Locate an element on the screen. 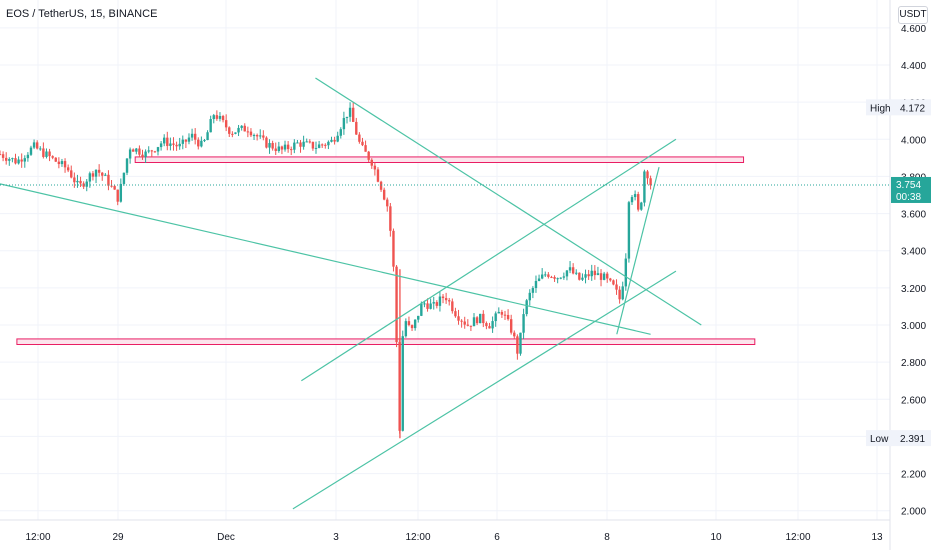 The image size is (932, 555). y-tick-label: 3.200 is located at coordinates (913, 289).